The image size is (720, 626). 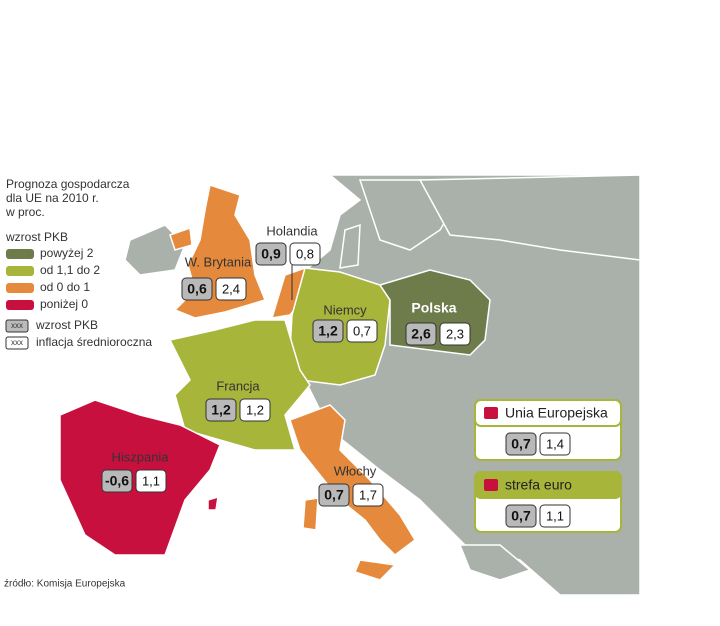 I want to click on uk-north-ireland, so click(x=181, y=238).